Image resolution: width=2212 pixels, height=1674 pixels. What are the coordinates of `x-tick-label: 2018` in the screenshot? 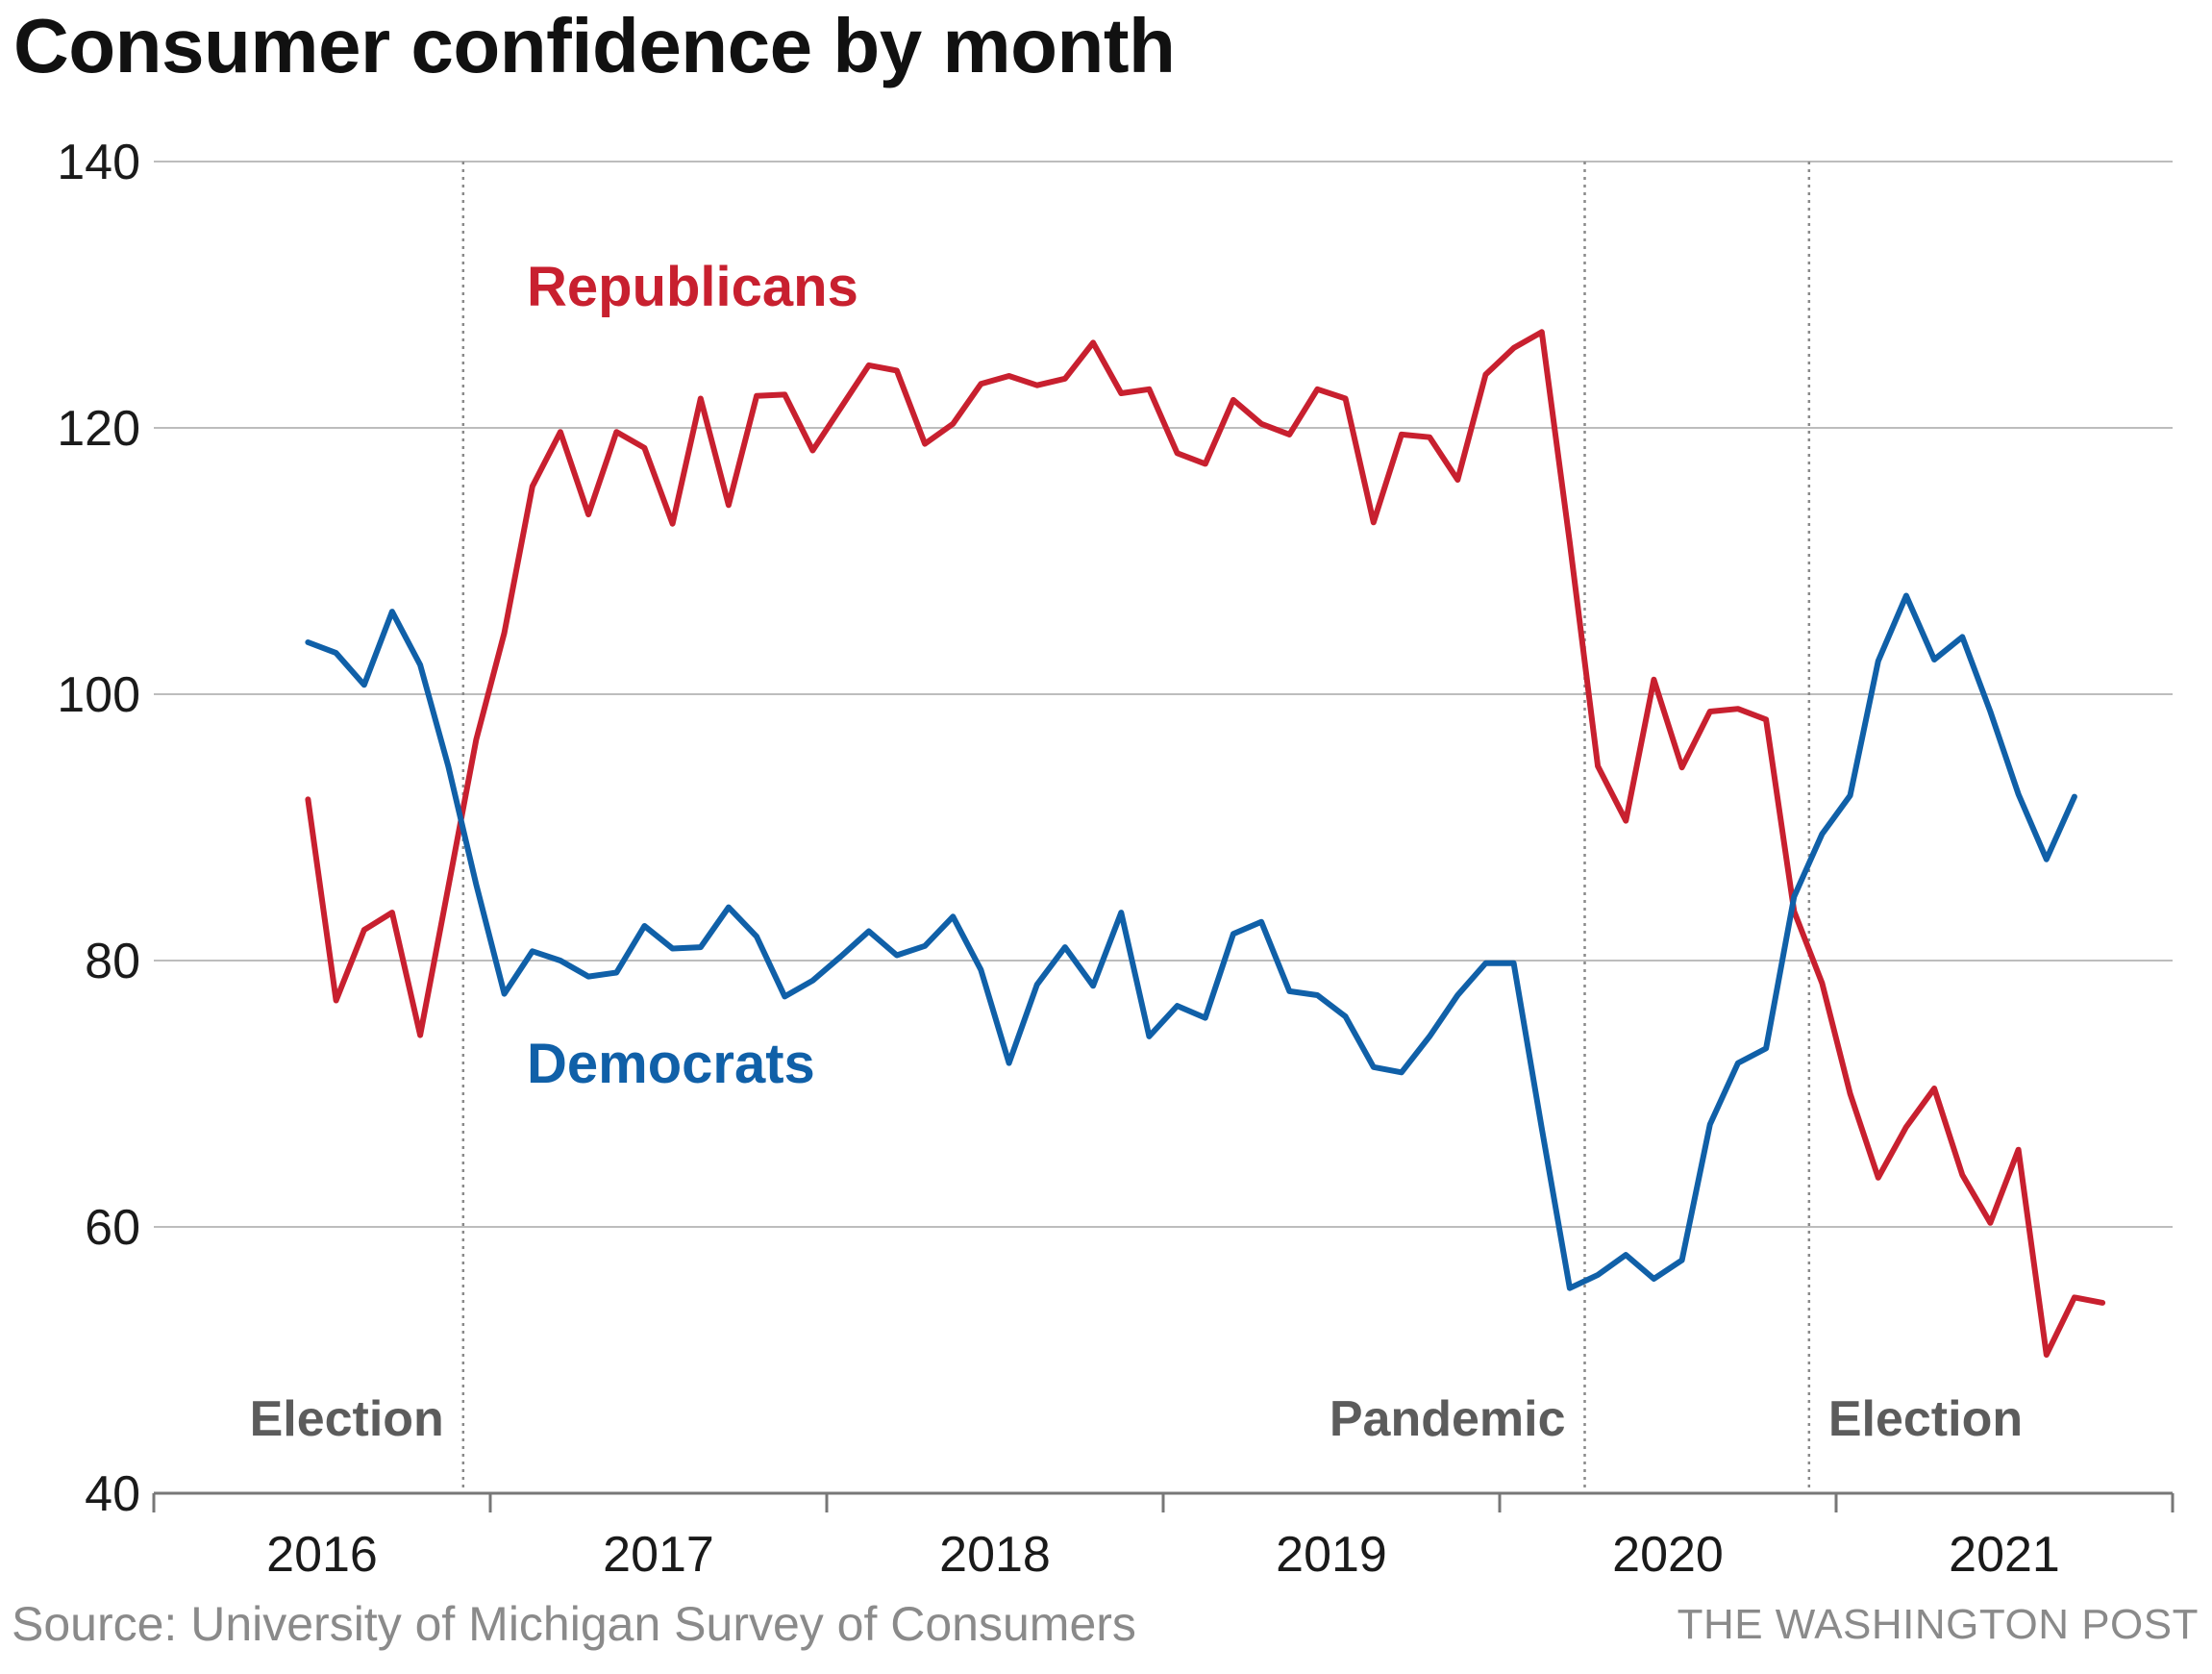 It's located at (995, 1555).